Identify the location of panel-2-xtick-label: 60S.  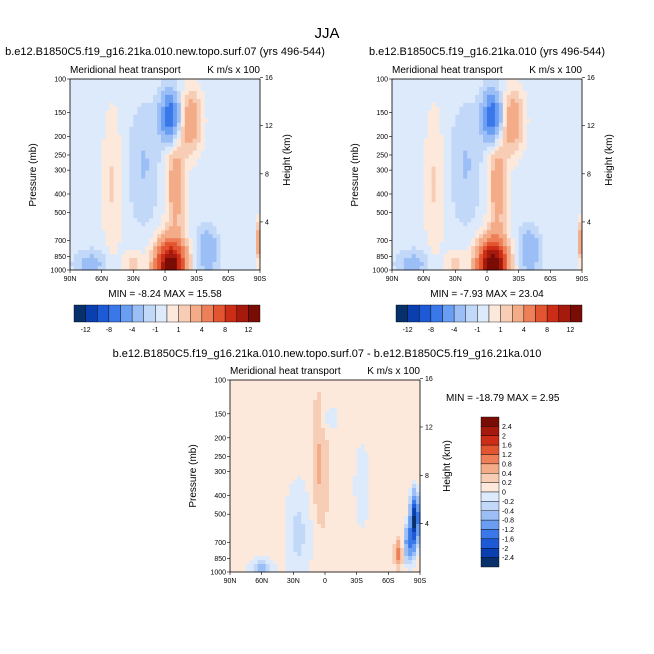
(550, 279).